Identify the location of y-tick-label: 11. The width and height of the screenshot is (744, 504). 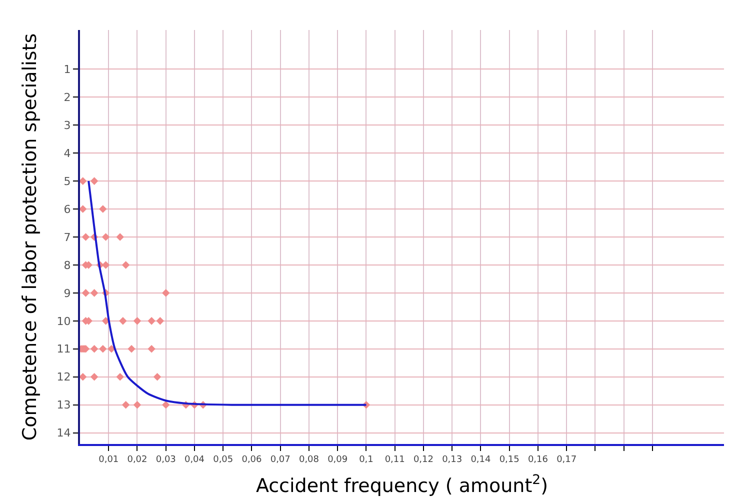
(63, 349).